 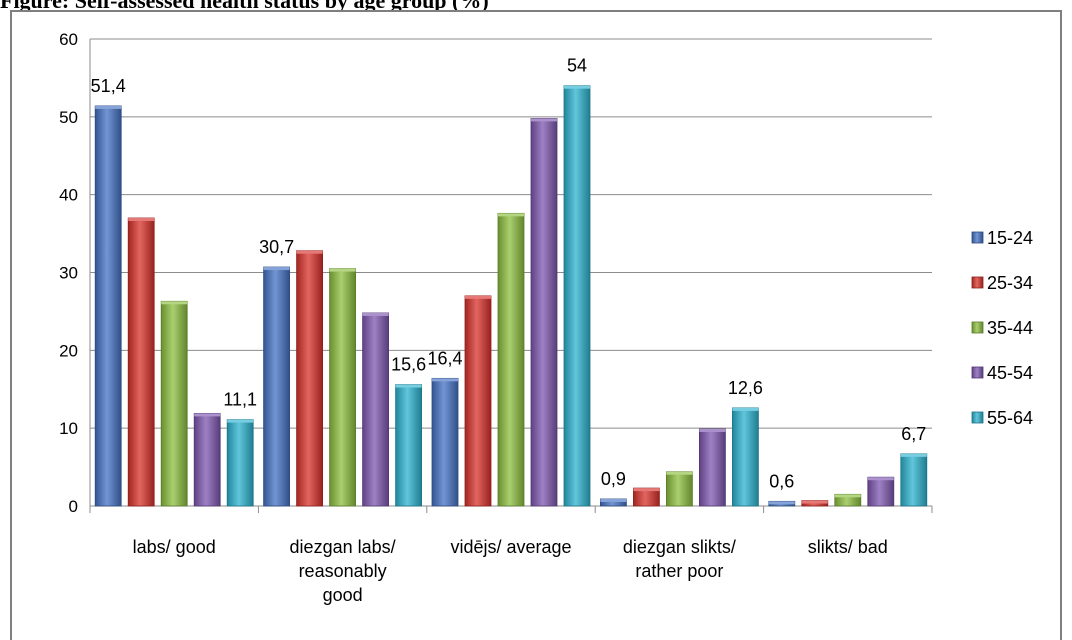 What do you see at coordinates (679, 571) in the screenshot?
I see `x-category-label: rather poor` at bounding box center [679, 571].